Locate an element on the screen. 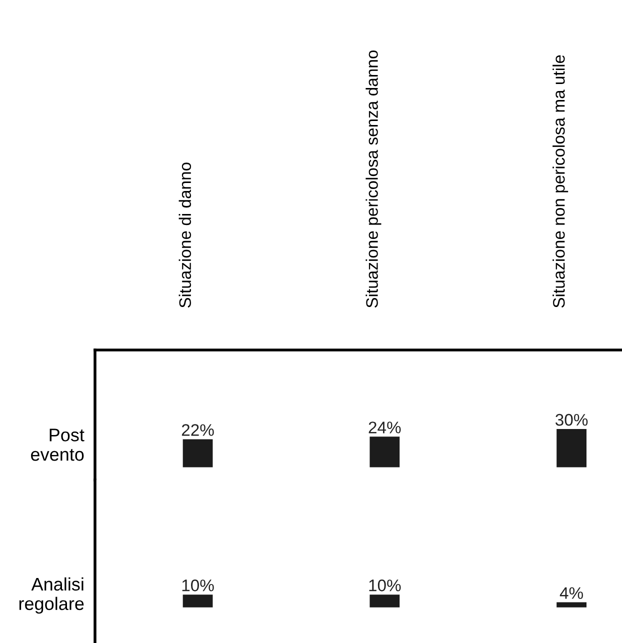 The height and width of the screenshot is (643, 622). data-label: 24% is located at coordinates (384, 428).